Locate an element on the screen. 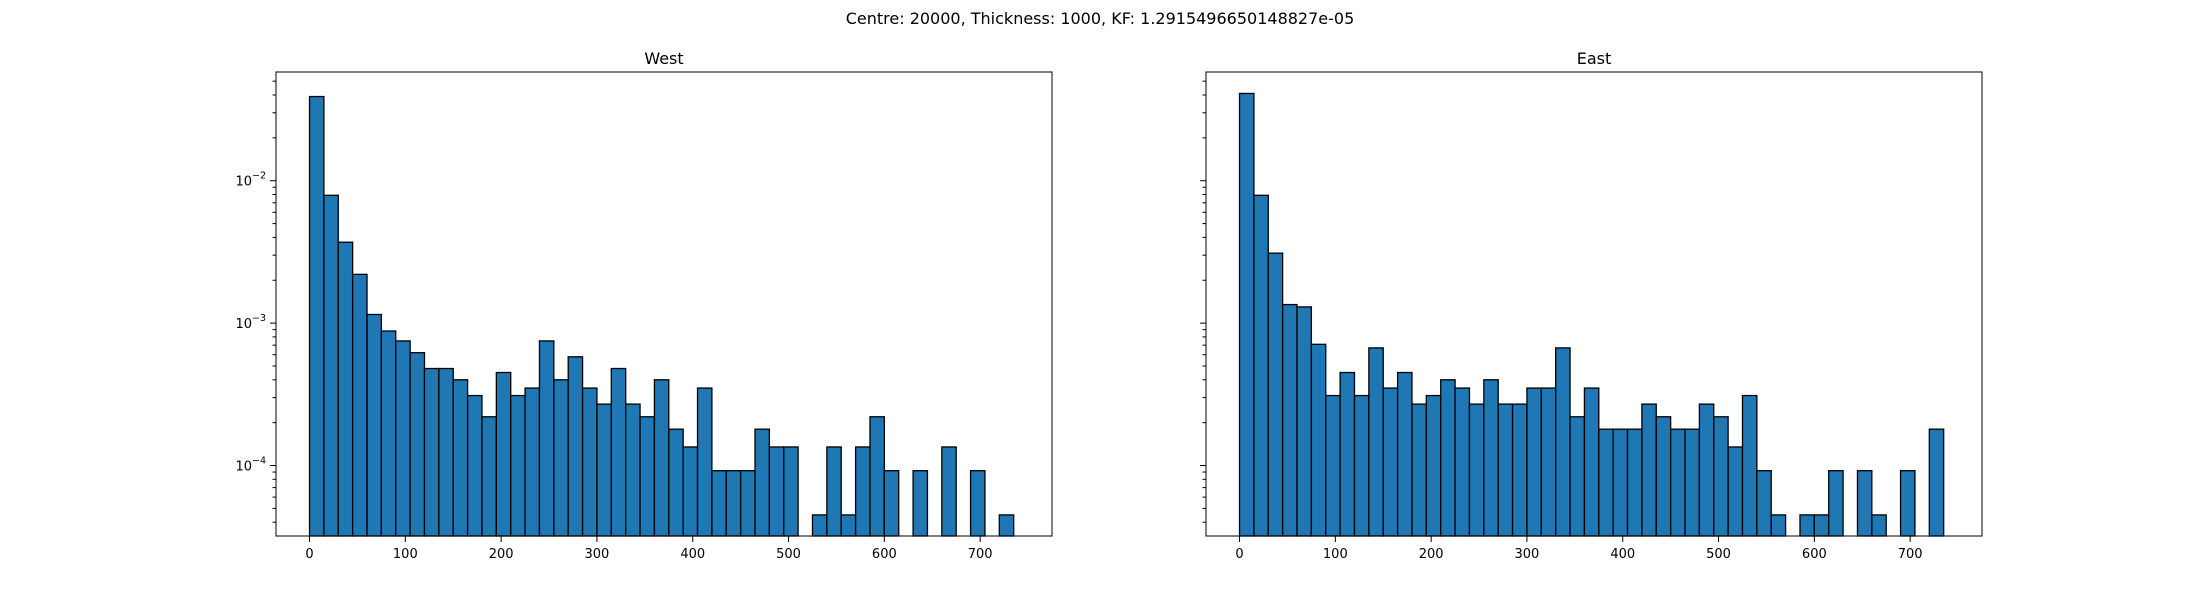 Image resolution: width=2200 pixels, height=600 pixels. subplot-west-y-axis: 10⁻² 10⁻³ 10⁻⁴ is located at coordinates (255, 301).